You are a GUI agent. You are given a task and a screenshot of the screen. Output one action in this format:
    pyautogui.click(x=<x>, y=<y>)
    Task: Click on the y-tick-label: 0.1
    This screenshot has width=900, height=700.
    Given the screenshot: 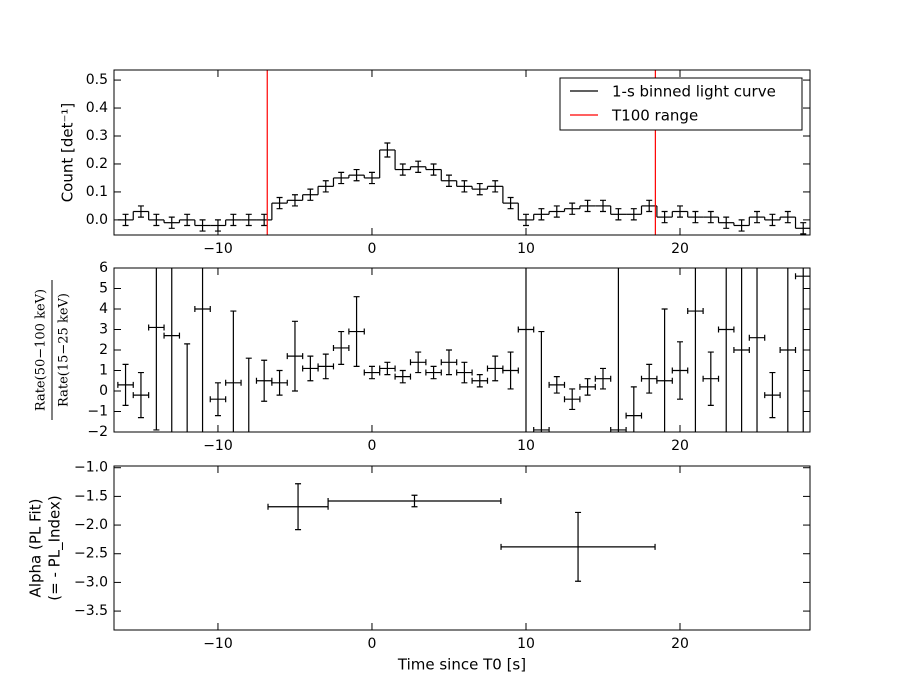 What is the action you would take?
    pyautogui.click(x=97, y=192)
    